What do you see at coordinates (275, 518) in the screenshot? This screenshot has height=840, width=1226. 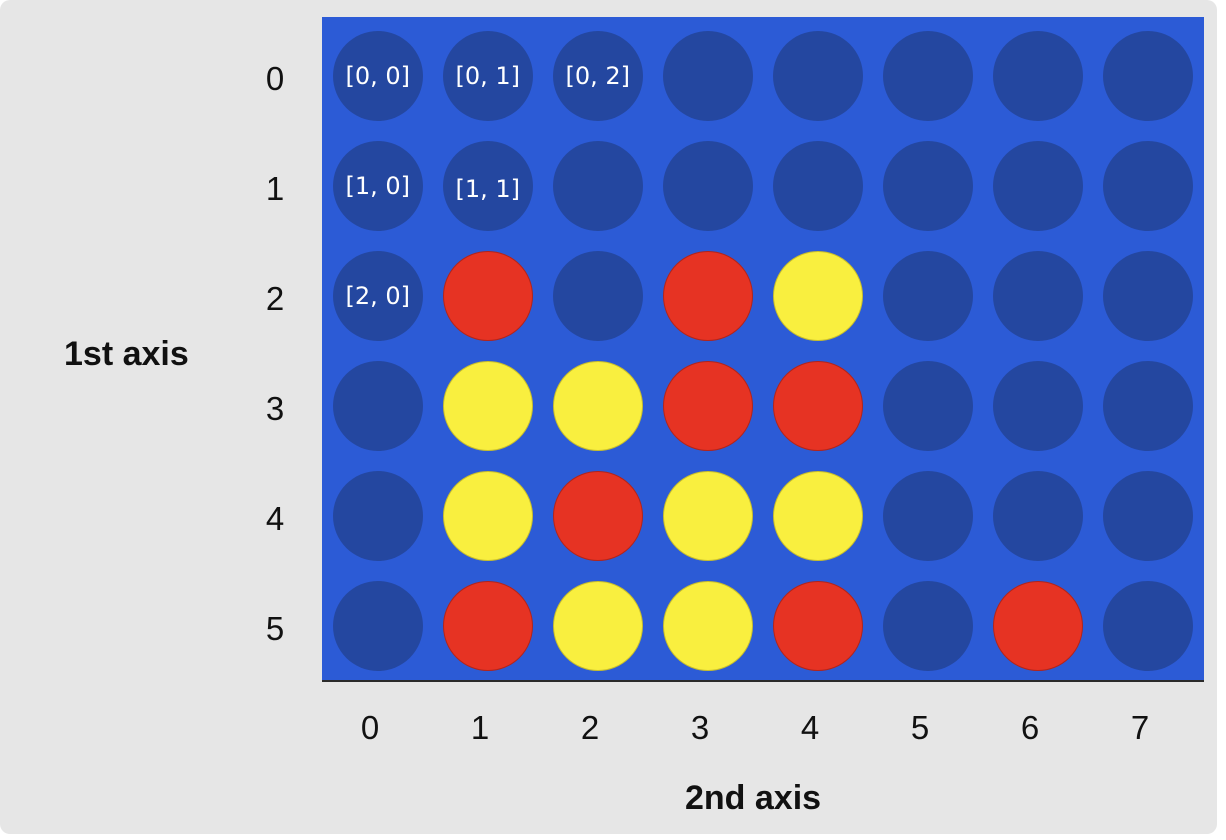 I see `row-tick-label: 4` at bounding box center [275, 518].